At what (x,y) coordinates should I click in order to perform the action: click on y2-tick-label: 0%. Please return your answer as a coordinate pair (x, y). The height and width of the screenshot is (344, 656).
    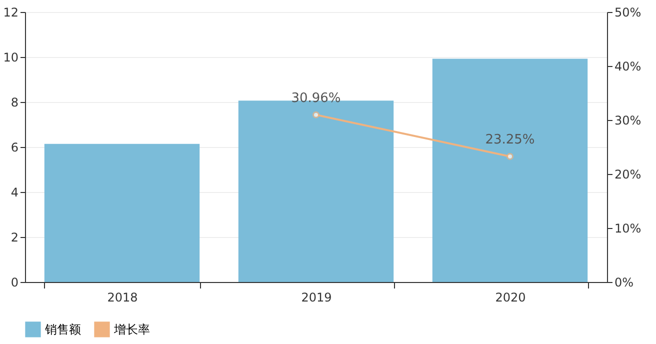
    Looking at the image, I should click on (624, 283).